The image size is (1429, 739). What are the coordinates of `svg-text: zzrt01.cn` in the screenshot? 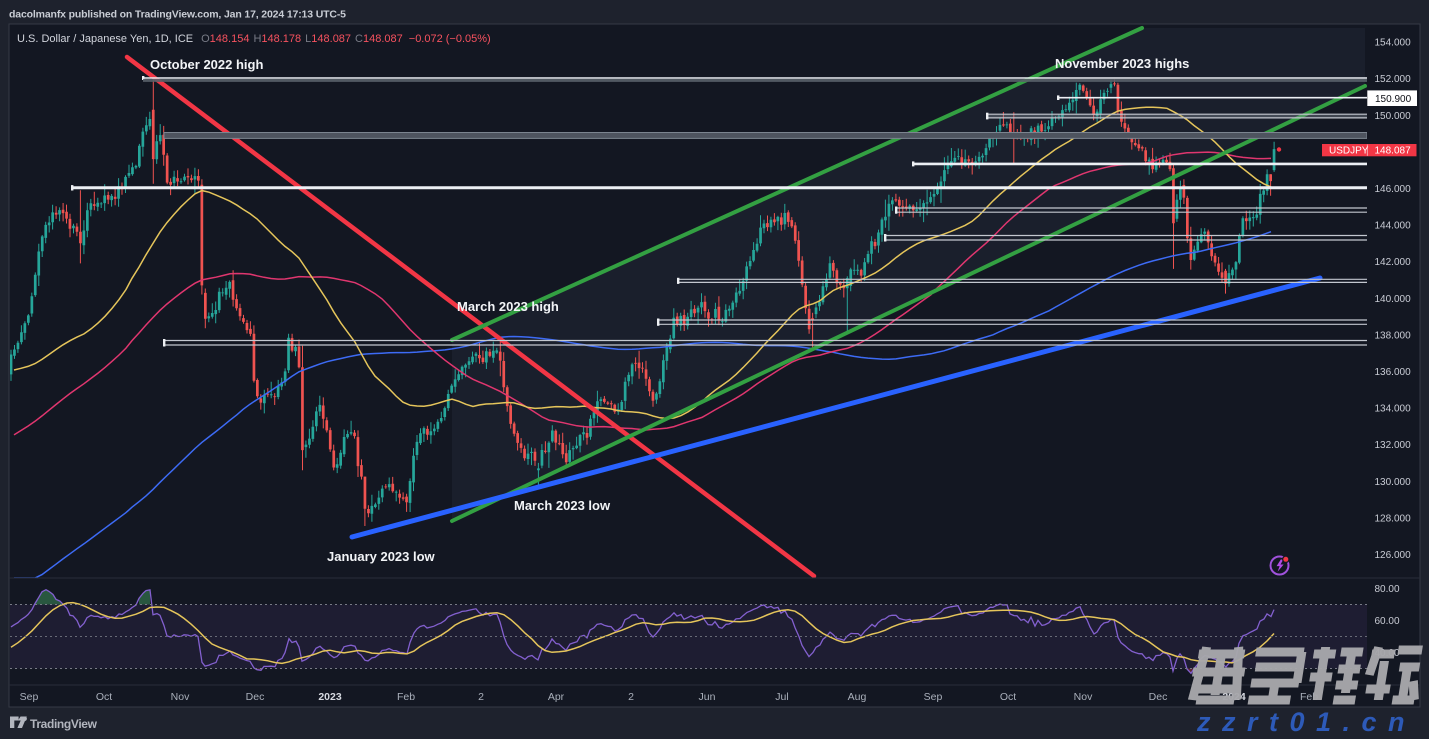 It's located at (1306, 722).